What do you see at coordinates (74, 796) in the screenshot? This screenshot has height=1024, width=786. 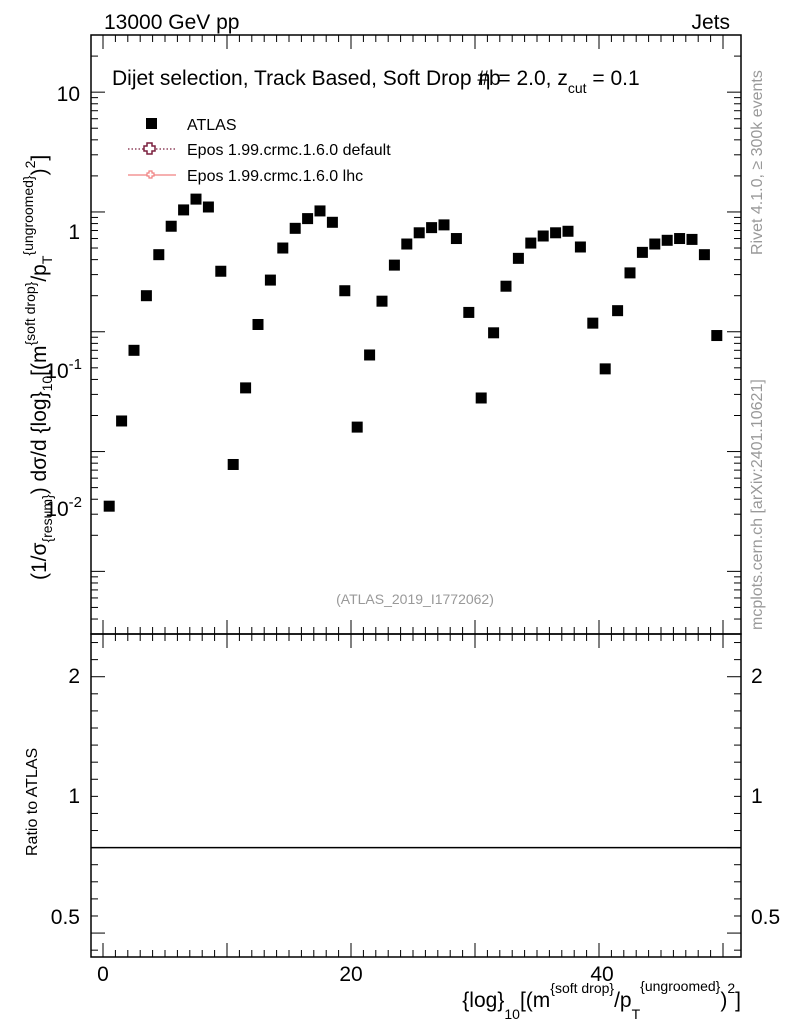 I see `ratio-tick-label-1-left: 1` at bounding box center [74, 796].